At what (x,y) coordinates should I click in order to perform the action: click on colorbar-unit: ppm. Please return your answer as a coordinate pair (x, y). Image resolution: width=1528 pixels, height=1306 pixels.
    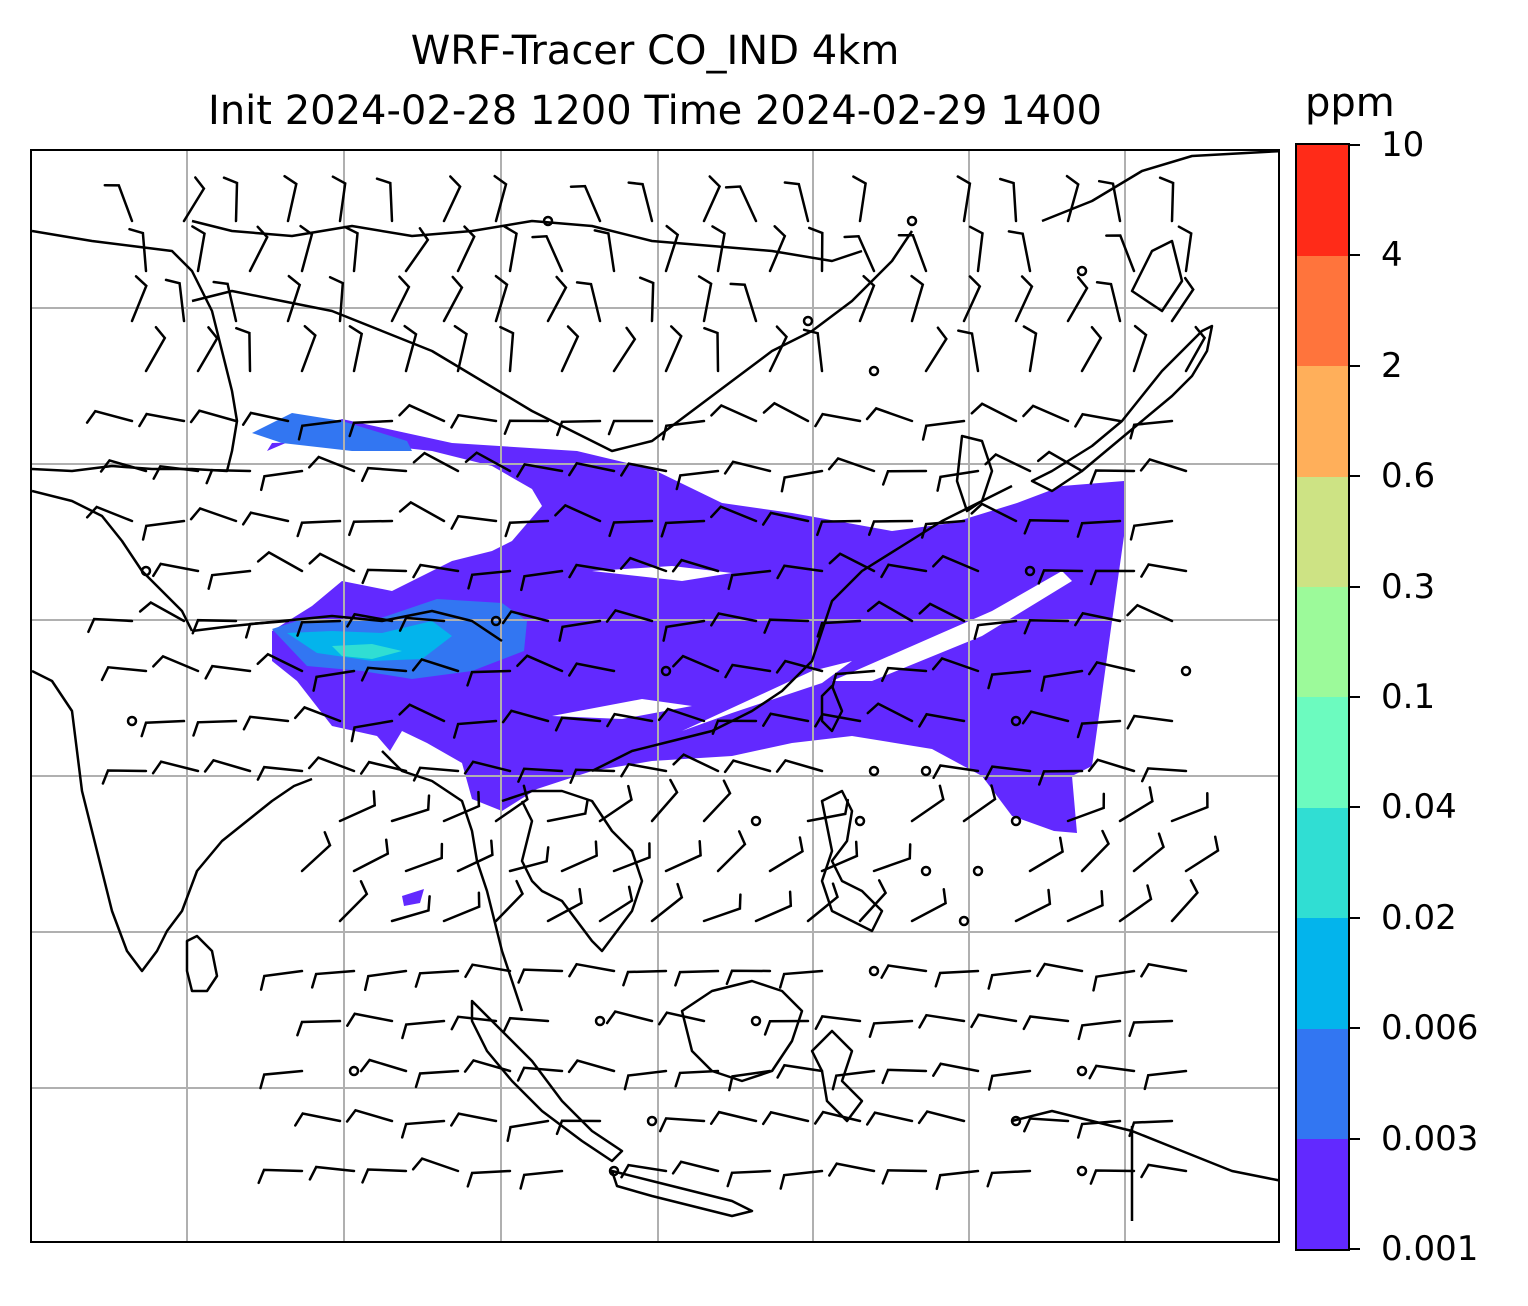
    Looking at the image, I should click on (1350, 103).